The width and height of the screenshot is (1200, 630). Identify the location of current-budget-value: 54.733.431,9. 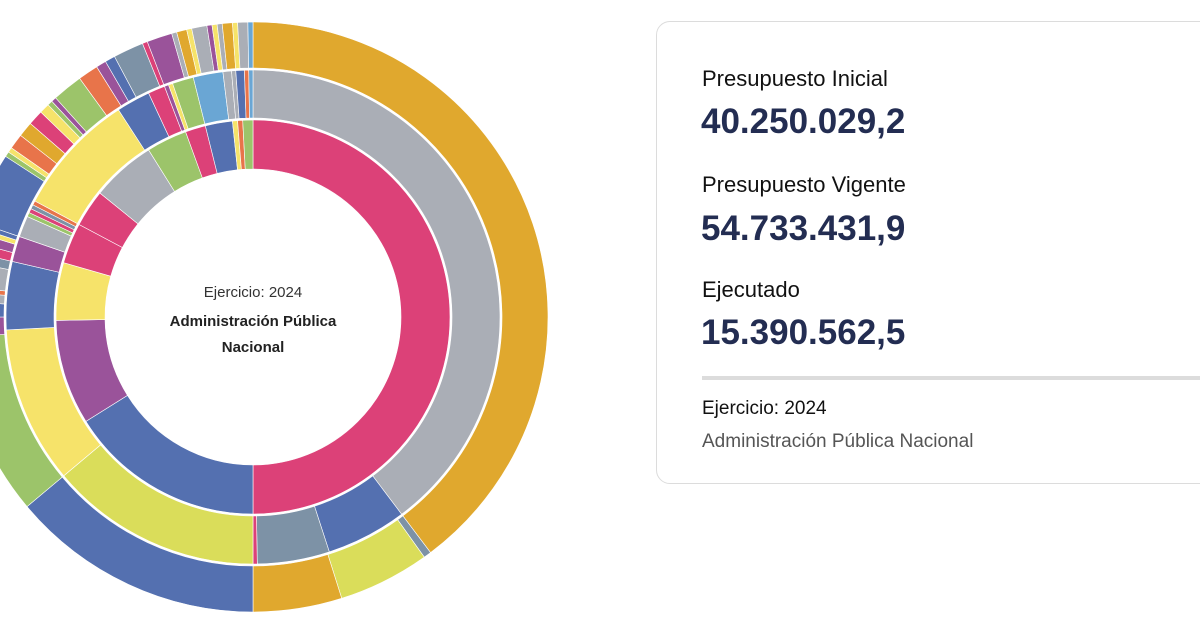
(803, 228).